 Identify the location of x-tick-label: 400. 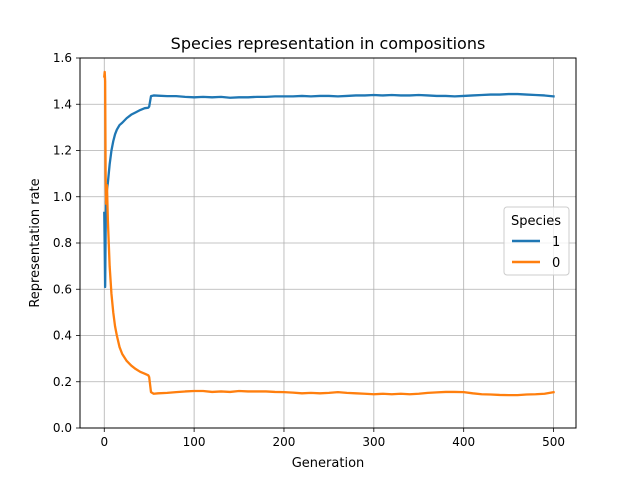
(463, 442).